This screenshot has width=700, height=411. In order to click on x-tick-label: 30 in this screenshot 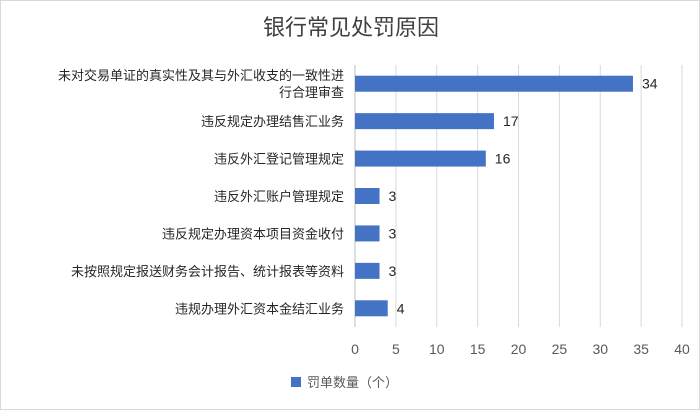, I will do `click(600, 349)`.